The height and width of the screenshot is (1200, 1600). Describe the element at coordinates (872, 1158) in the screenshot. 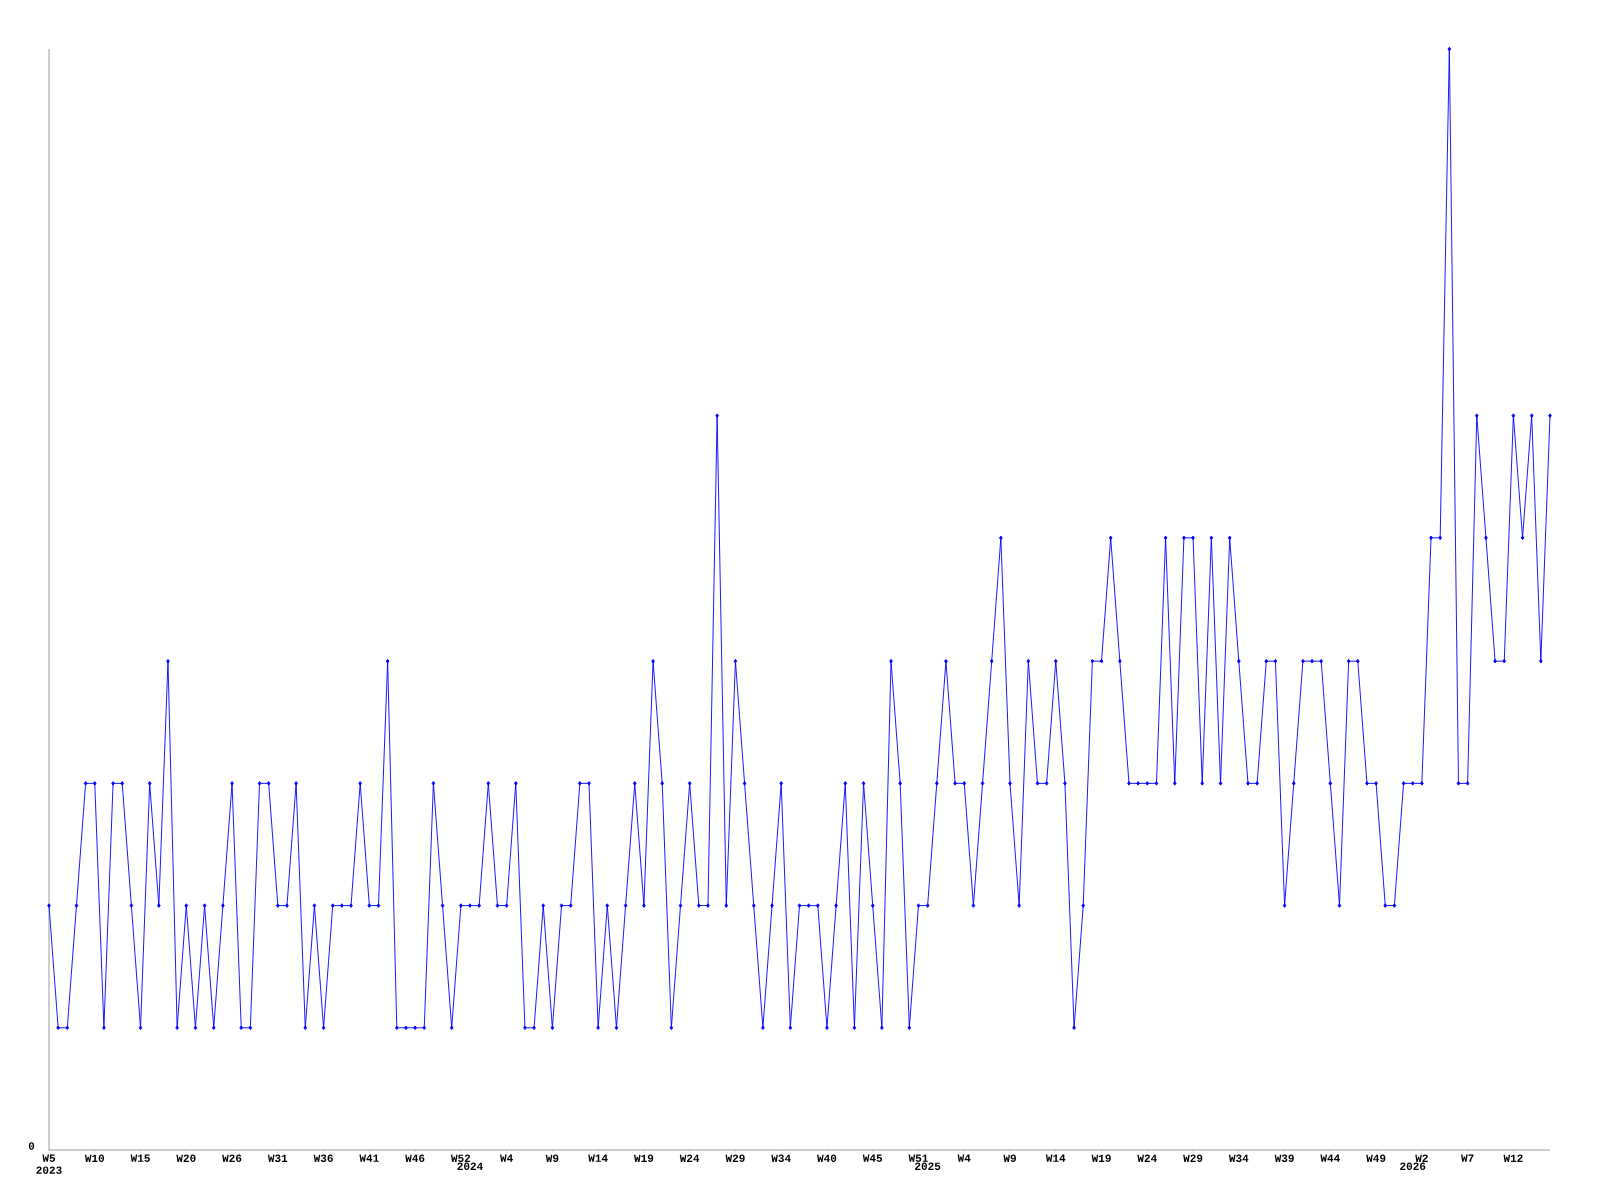

I see `x-tick-label: W45` at that location.